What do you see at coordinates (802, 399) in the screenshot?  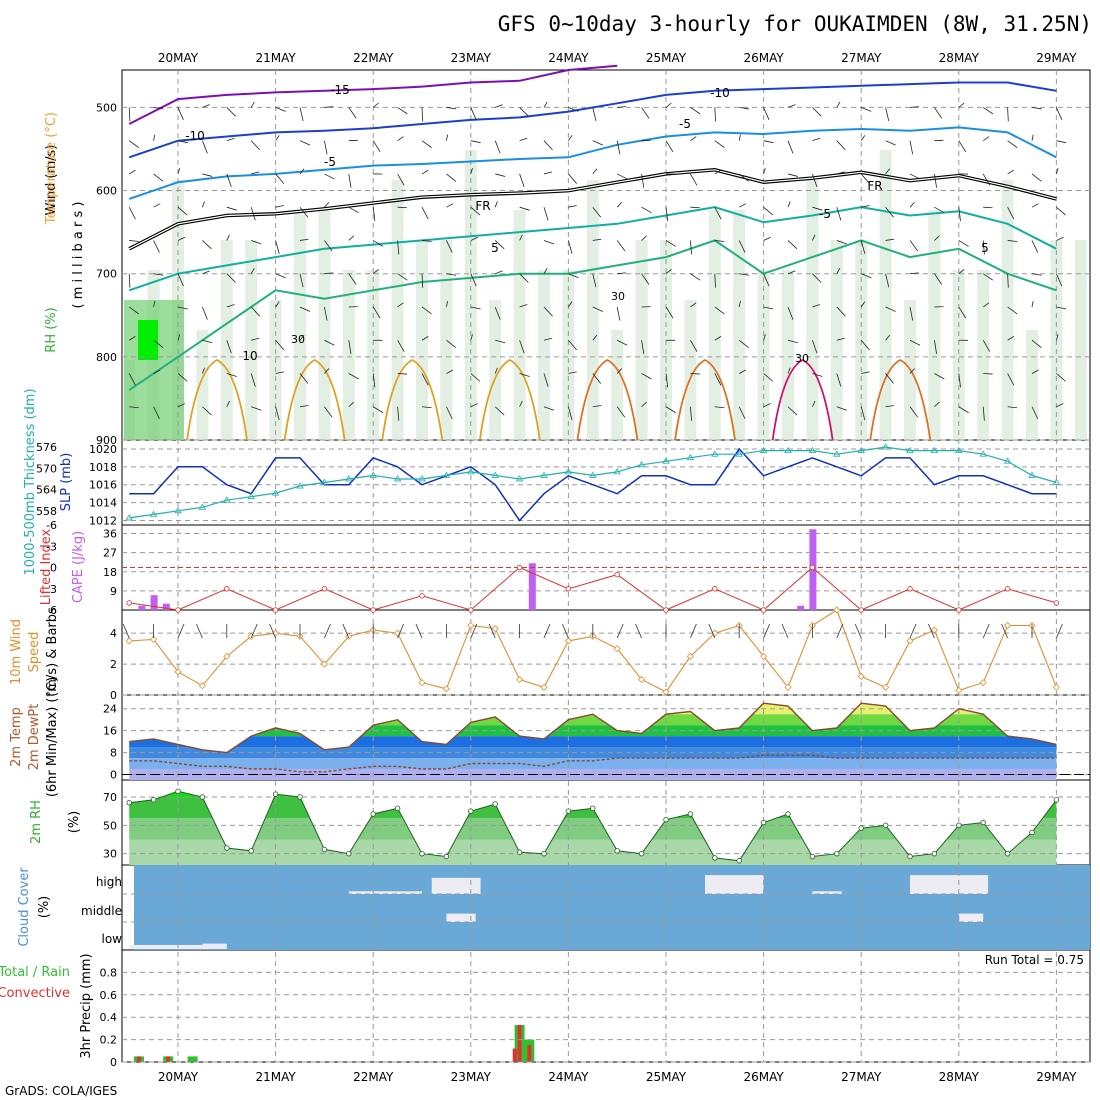 I see `isotherm-warm-lobe` at bounding box center [802, 399].